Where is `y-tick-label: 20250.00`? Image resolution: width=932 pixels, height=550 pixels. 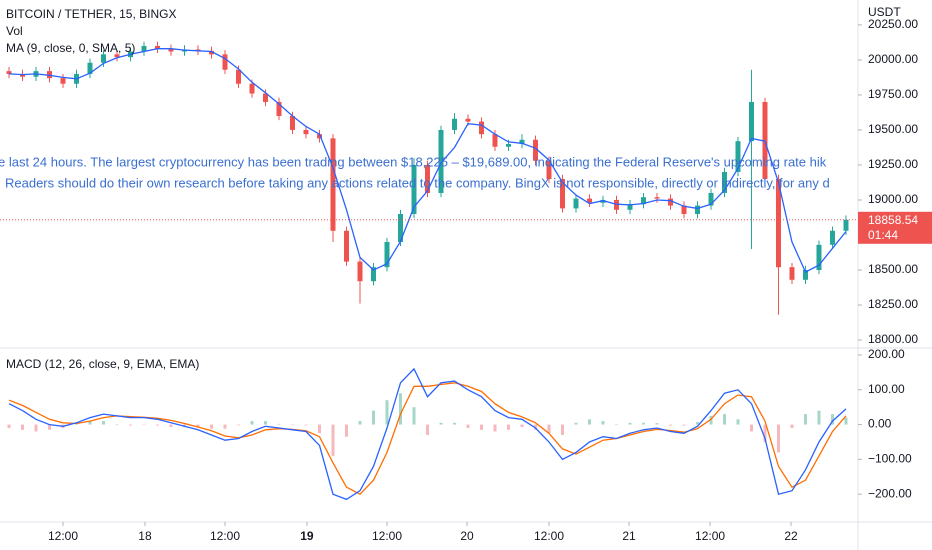
y-tick-label: 20250.00 is located at coordinates (893, 24).